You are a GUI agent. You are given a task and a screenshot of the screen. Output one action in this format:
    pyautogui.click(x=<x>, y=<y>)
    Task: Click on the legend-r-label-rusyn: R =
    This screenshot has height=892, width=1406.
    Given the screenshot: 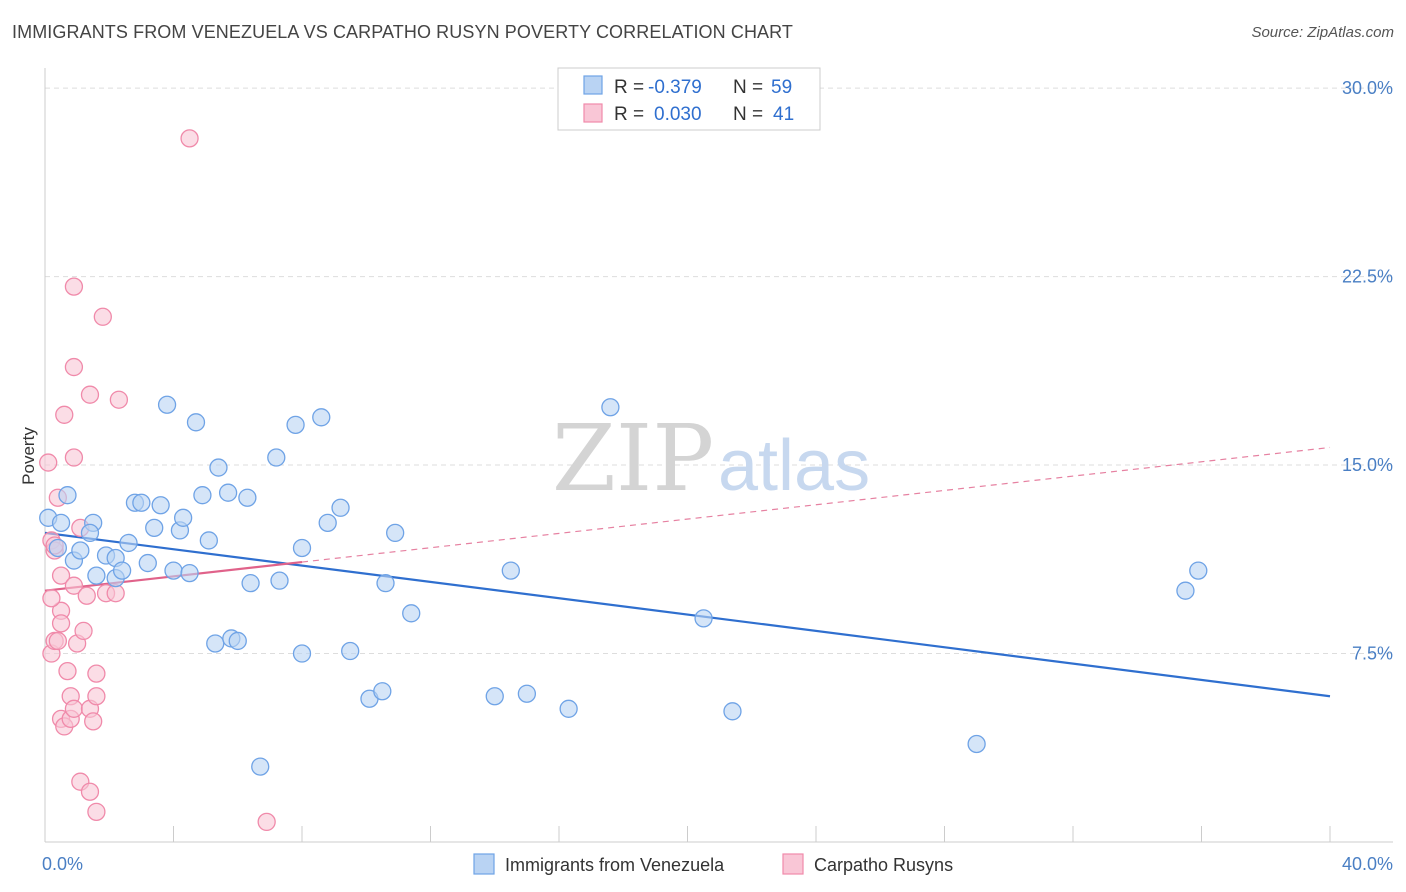 What is the action you would take?
    pyautogui.click(x=629, y=114)
    